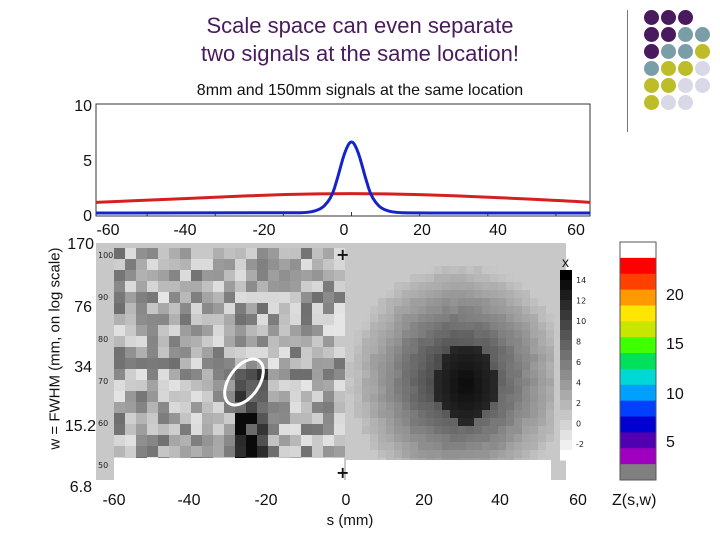 The image size is (720, 540). Describe the element at coordinates (103, 423) in the screenshot. I see `inner-ytick-label: 60` at that location.